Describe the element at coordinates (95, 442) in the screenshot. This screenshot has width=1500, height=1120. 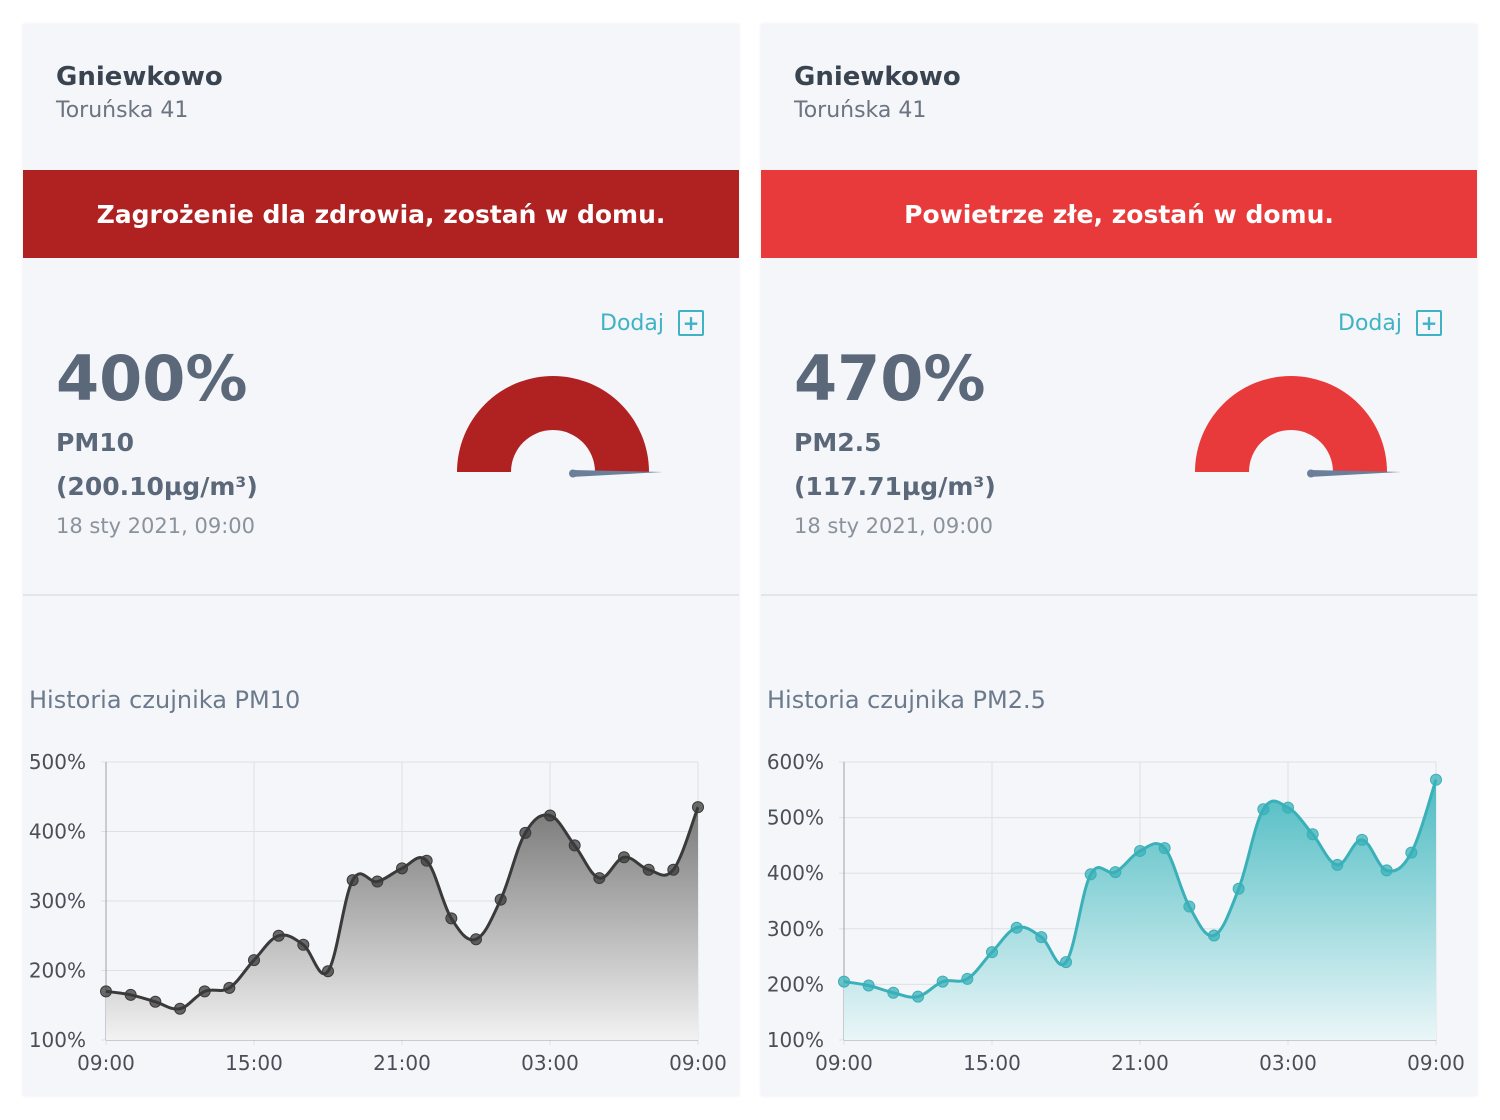
I see `pollutant-name: PM10` at that location.